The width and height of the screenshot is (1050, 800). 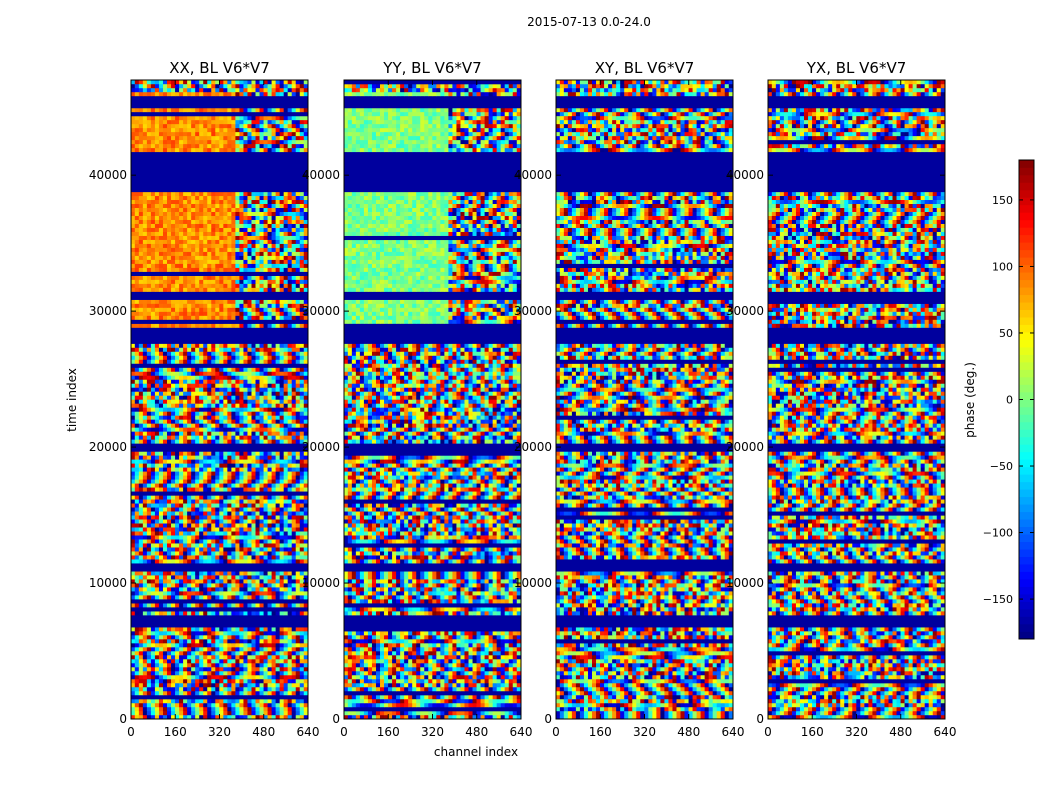 I want to click on panel-title: XX, BL V6*V7, so click(x=219, y=68).